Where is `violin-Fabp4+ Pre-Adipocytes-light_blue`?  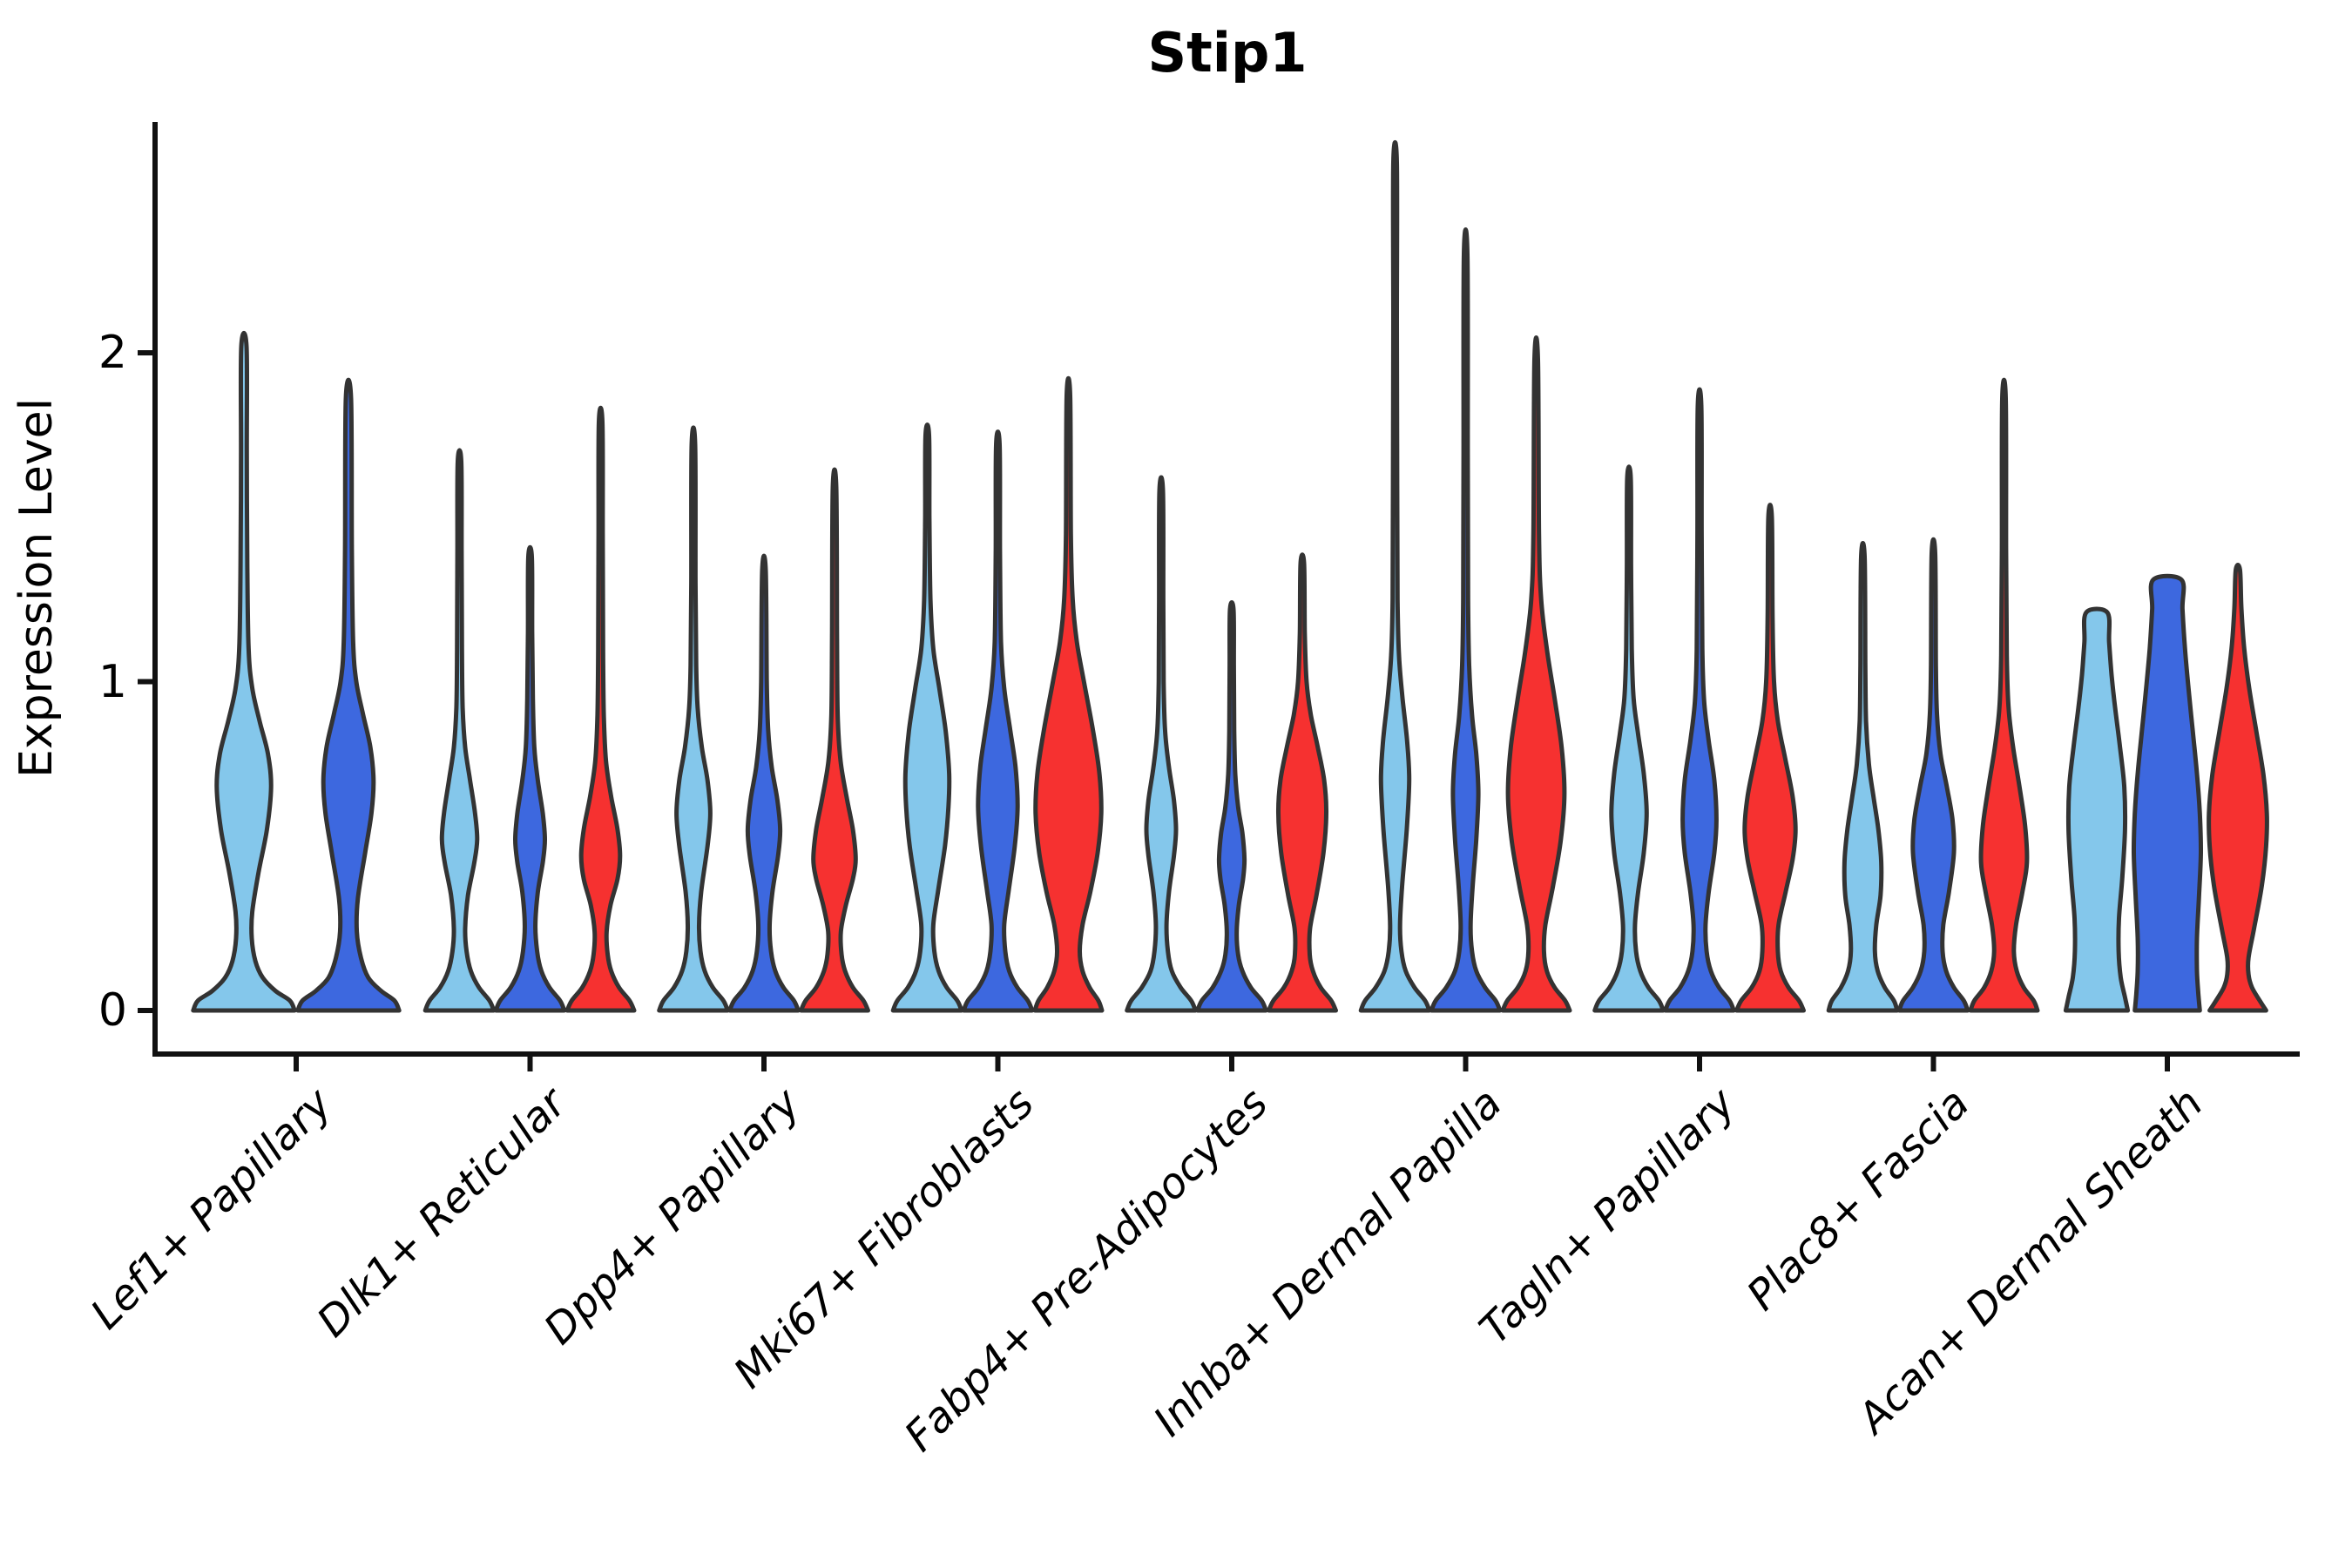 violin-Fabp4+ Pre-Adipocytes-light_blue is located at coordinates (1162, 744).